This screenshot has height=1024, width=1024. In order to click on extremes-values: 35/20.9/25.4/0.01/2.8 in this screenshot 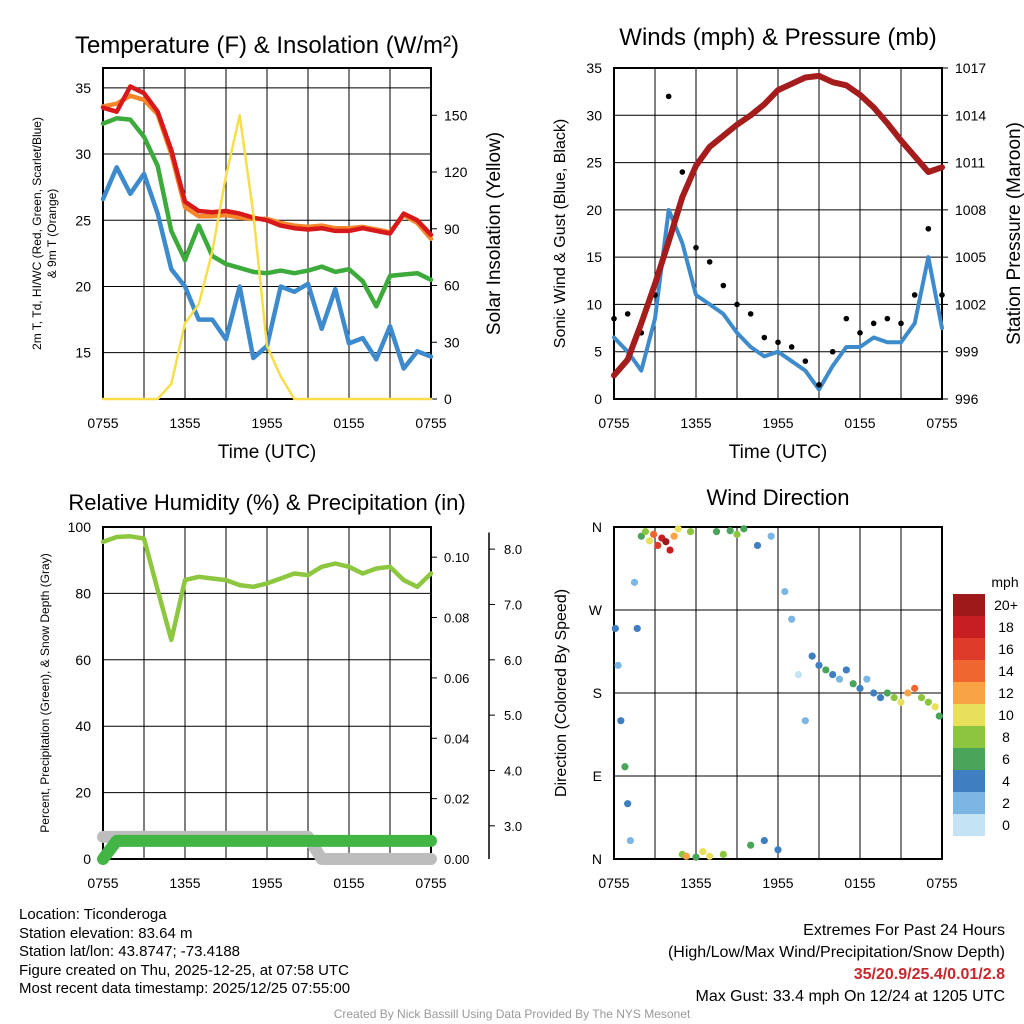, I will do `click(929, 974)`.